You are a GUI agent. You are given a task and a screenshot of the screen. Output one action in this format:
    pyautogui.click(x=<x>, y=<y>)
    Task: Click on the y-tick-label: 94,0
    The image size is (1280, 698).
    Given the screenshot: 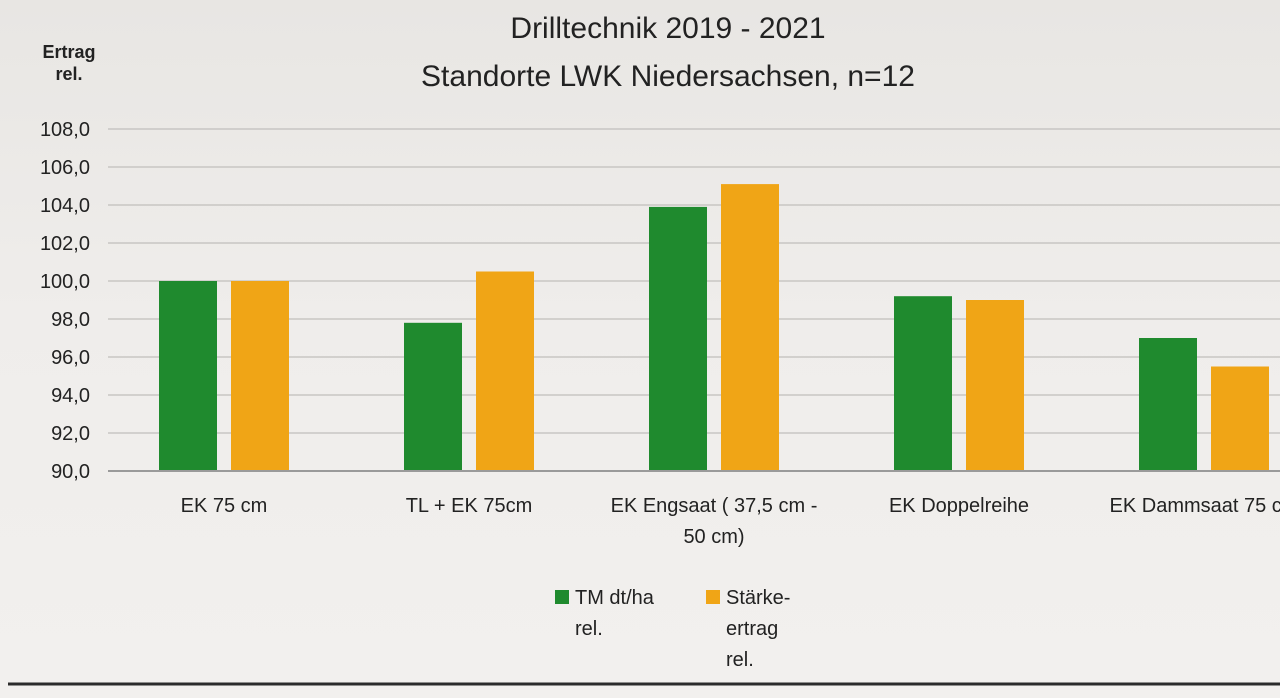 What is the action you would take?
    pyautogui.click(x=70, y=396)
    